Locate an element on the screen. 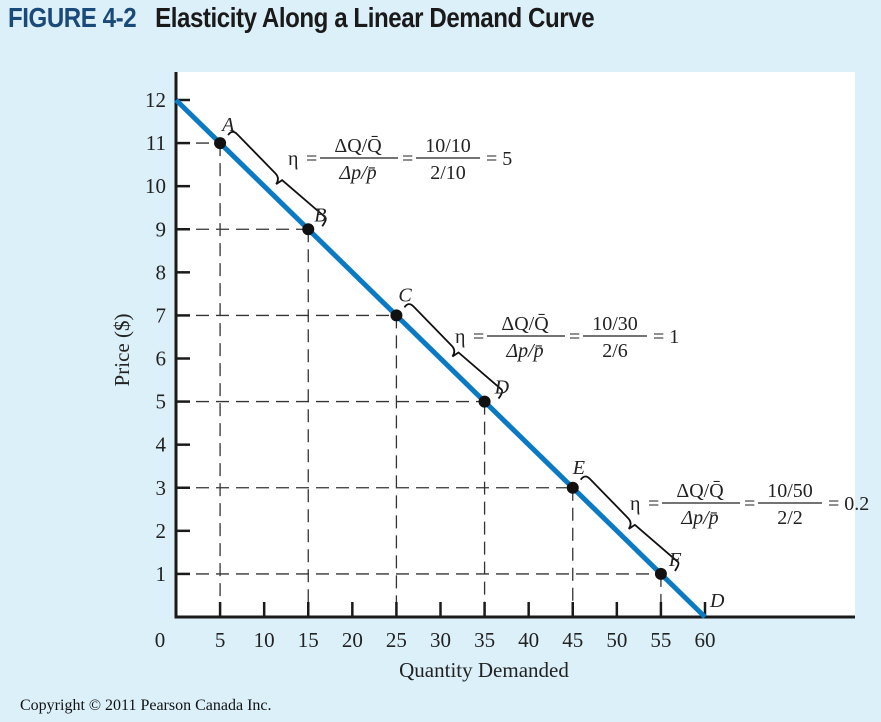  elasticity-result: = 0.2 is located at coordinates (848, 504).